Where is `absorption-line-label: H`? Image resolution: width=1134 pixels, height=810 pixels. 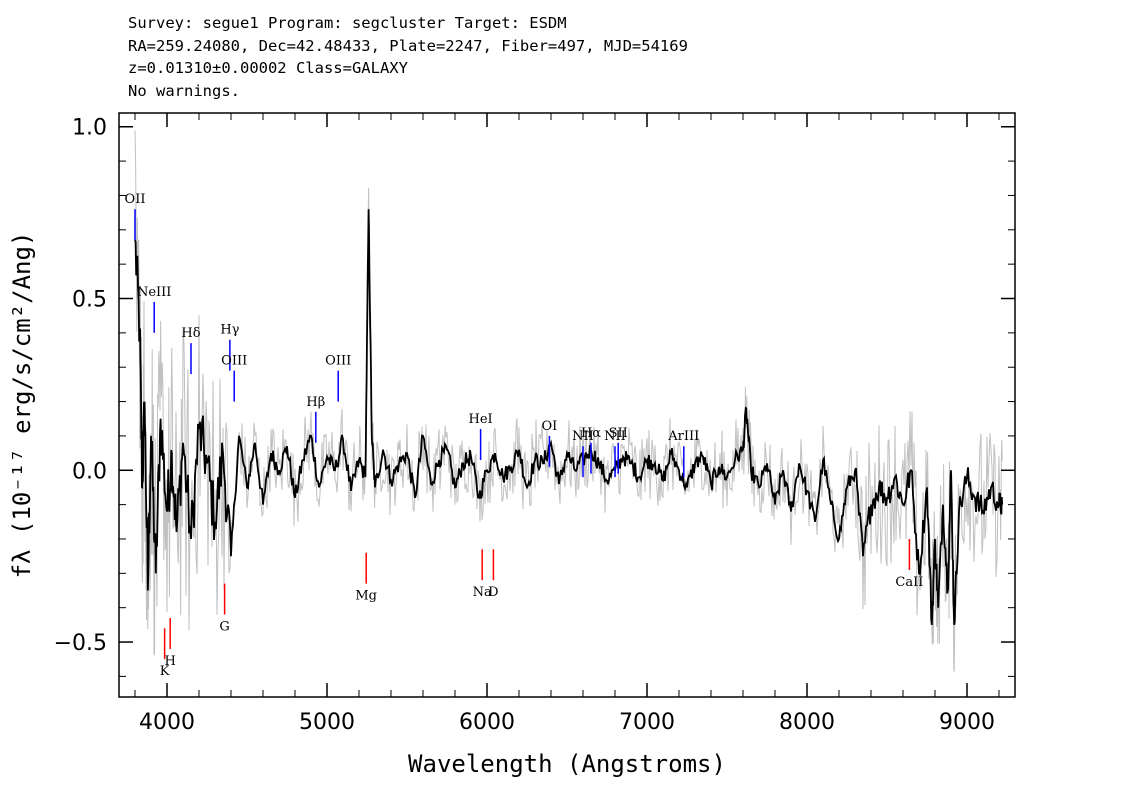 absorption-line-label: H is located at coordinates (170, 661).